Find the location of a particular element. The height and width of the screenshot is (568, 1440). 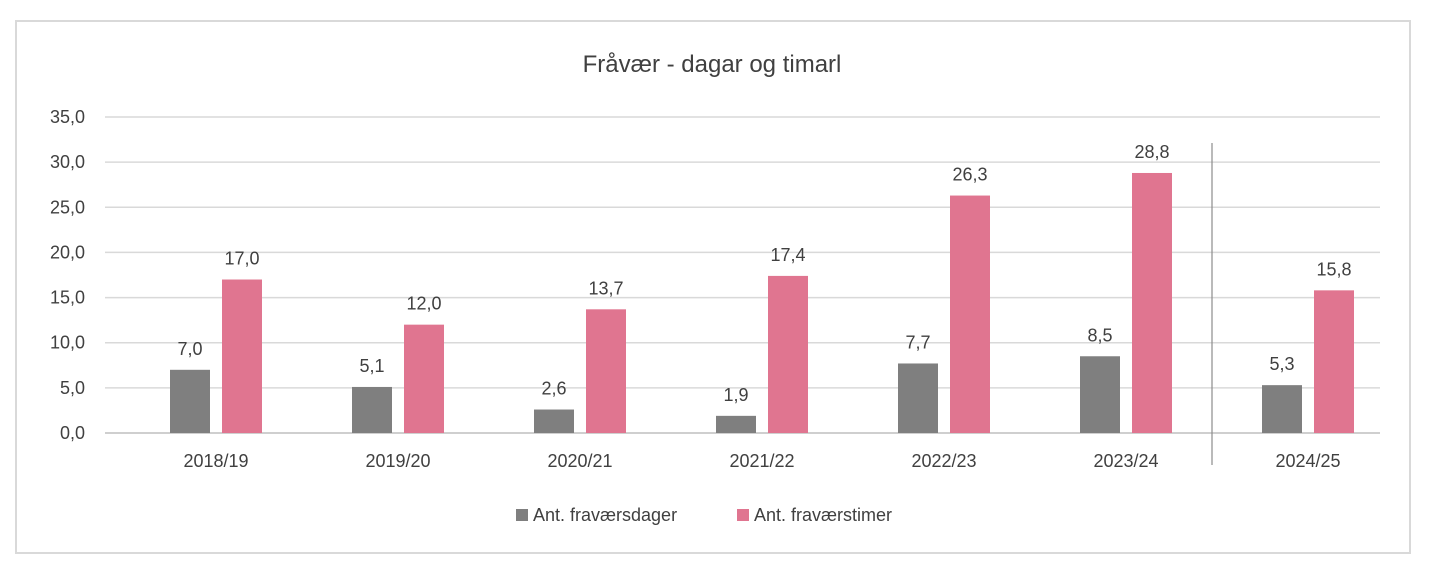

data-label: 17,4 is located at coordinates (787, 255).